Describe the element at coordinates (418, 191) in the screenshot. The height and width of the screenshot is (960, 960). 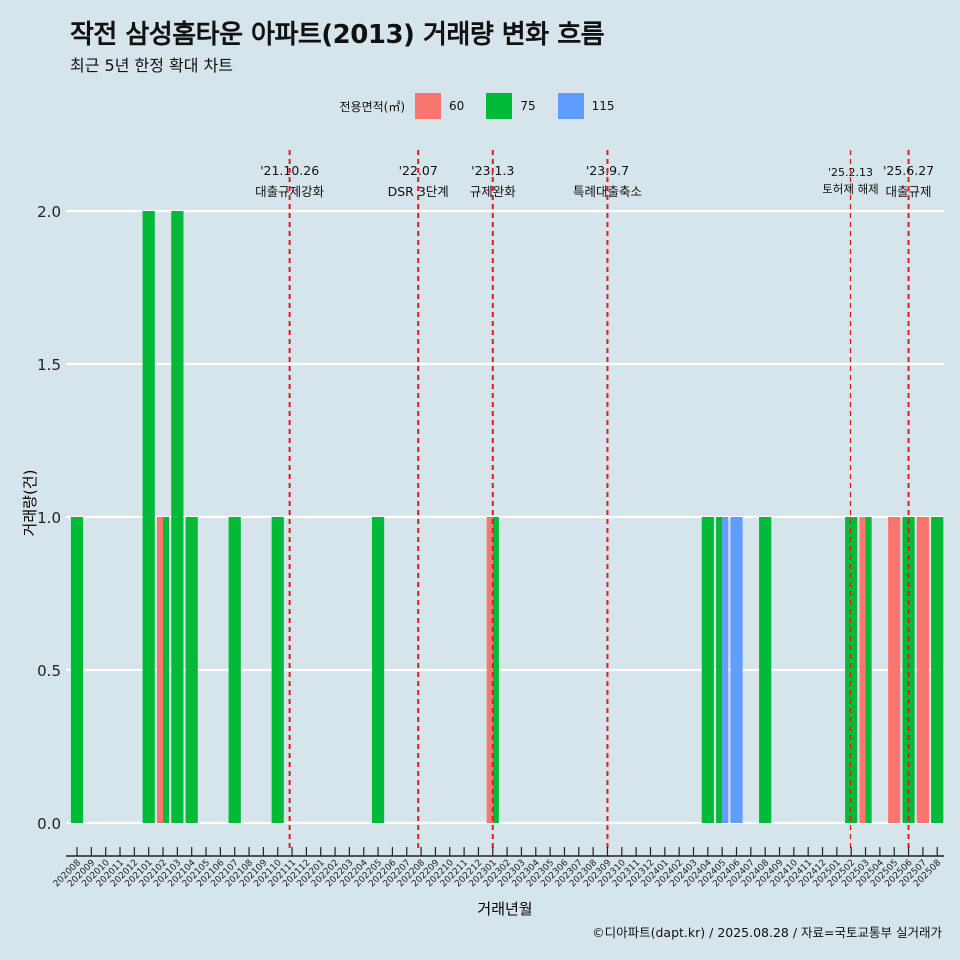
I see `event-label-1: DSR 3단계` at that location.